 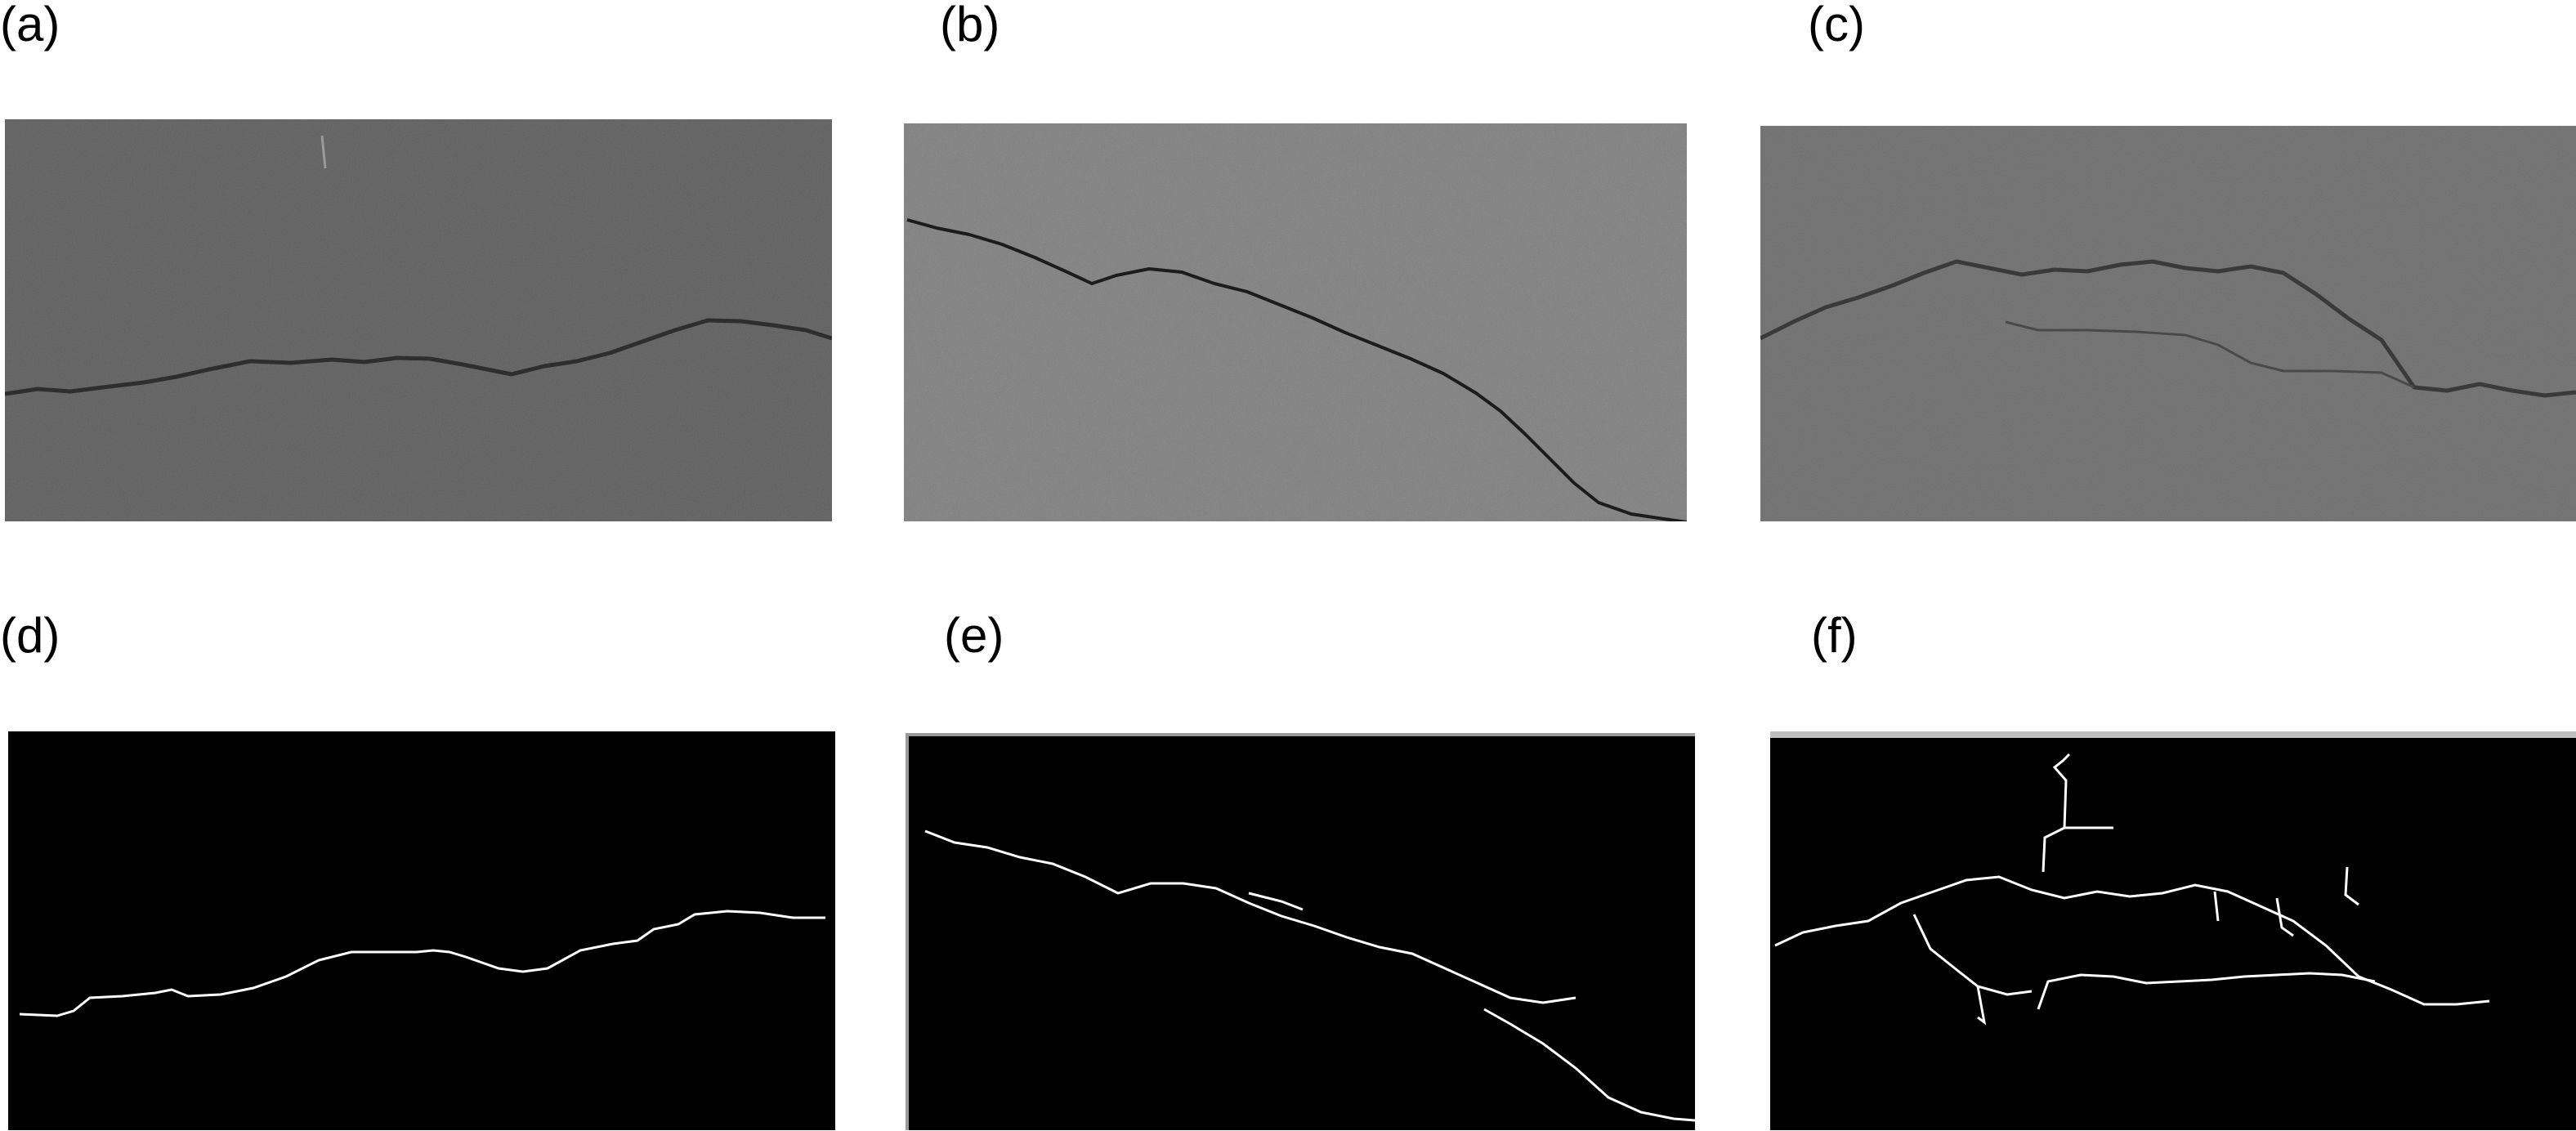 I want to click on panel-label-b: (b), so click(x=970, y=25).